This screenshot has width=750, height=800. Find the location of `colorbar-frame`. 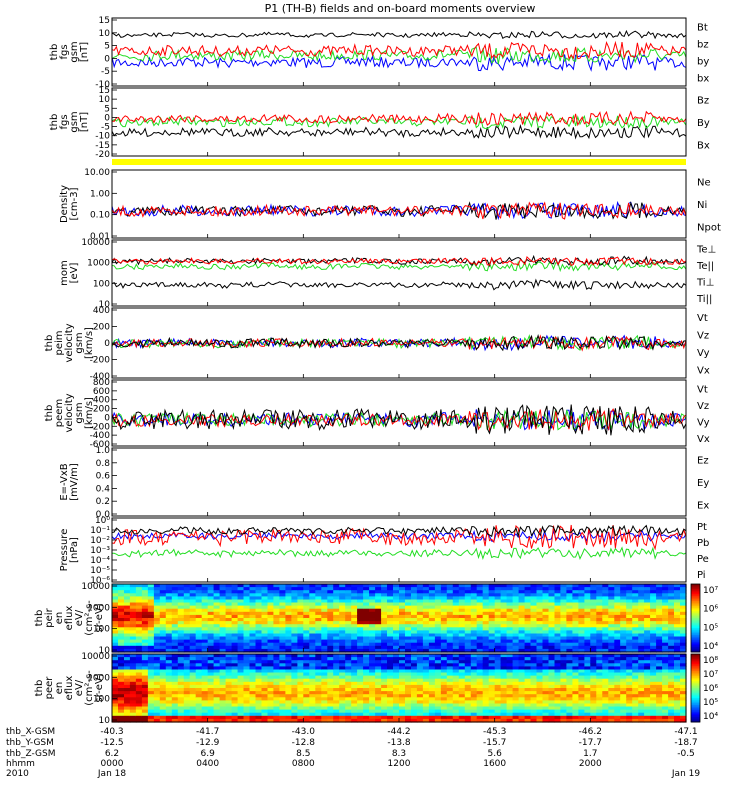

colorbar-frame is located at coordinates (695, 688).